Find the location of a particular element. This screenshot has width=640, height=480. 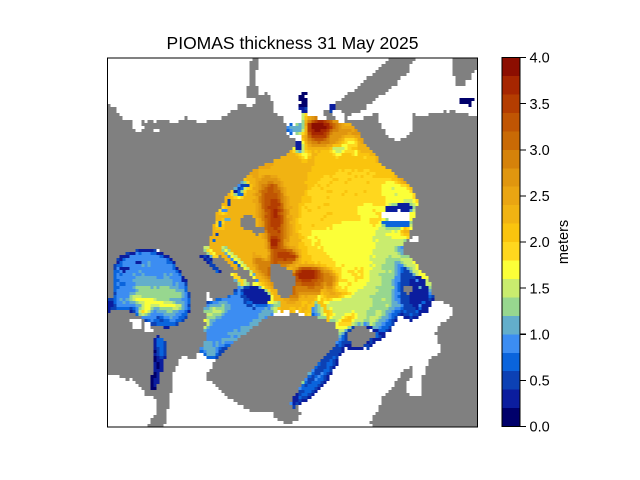

svg-text: 2.0 is located at coordinates (540, 243).